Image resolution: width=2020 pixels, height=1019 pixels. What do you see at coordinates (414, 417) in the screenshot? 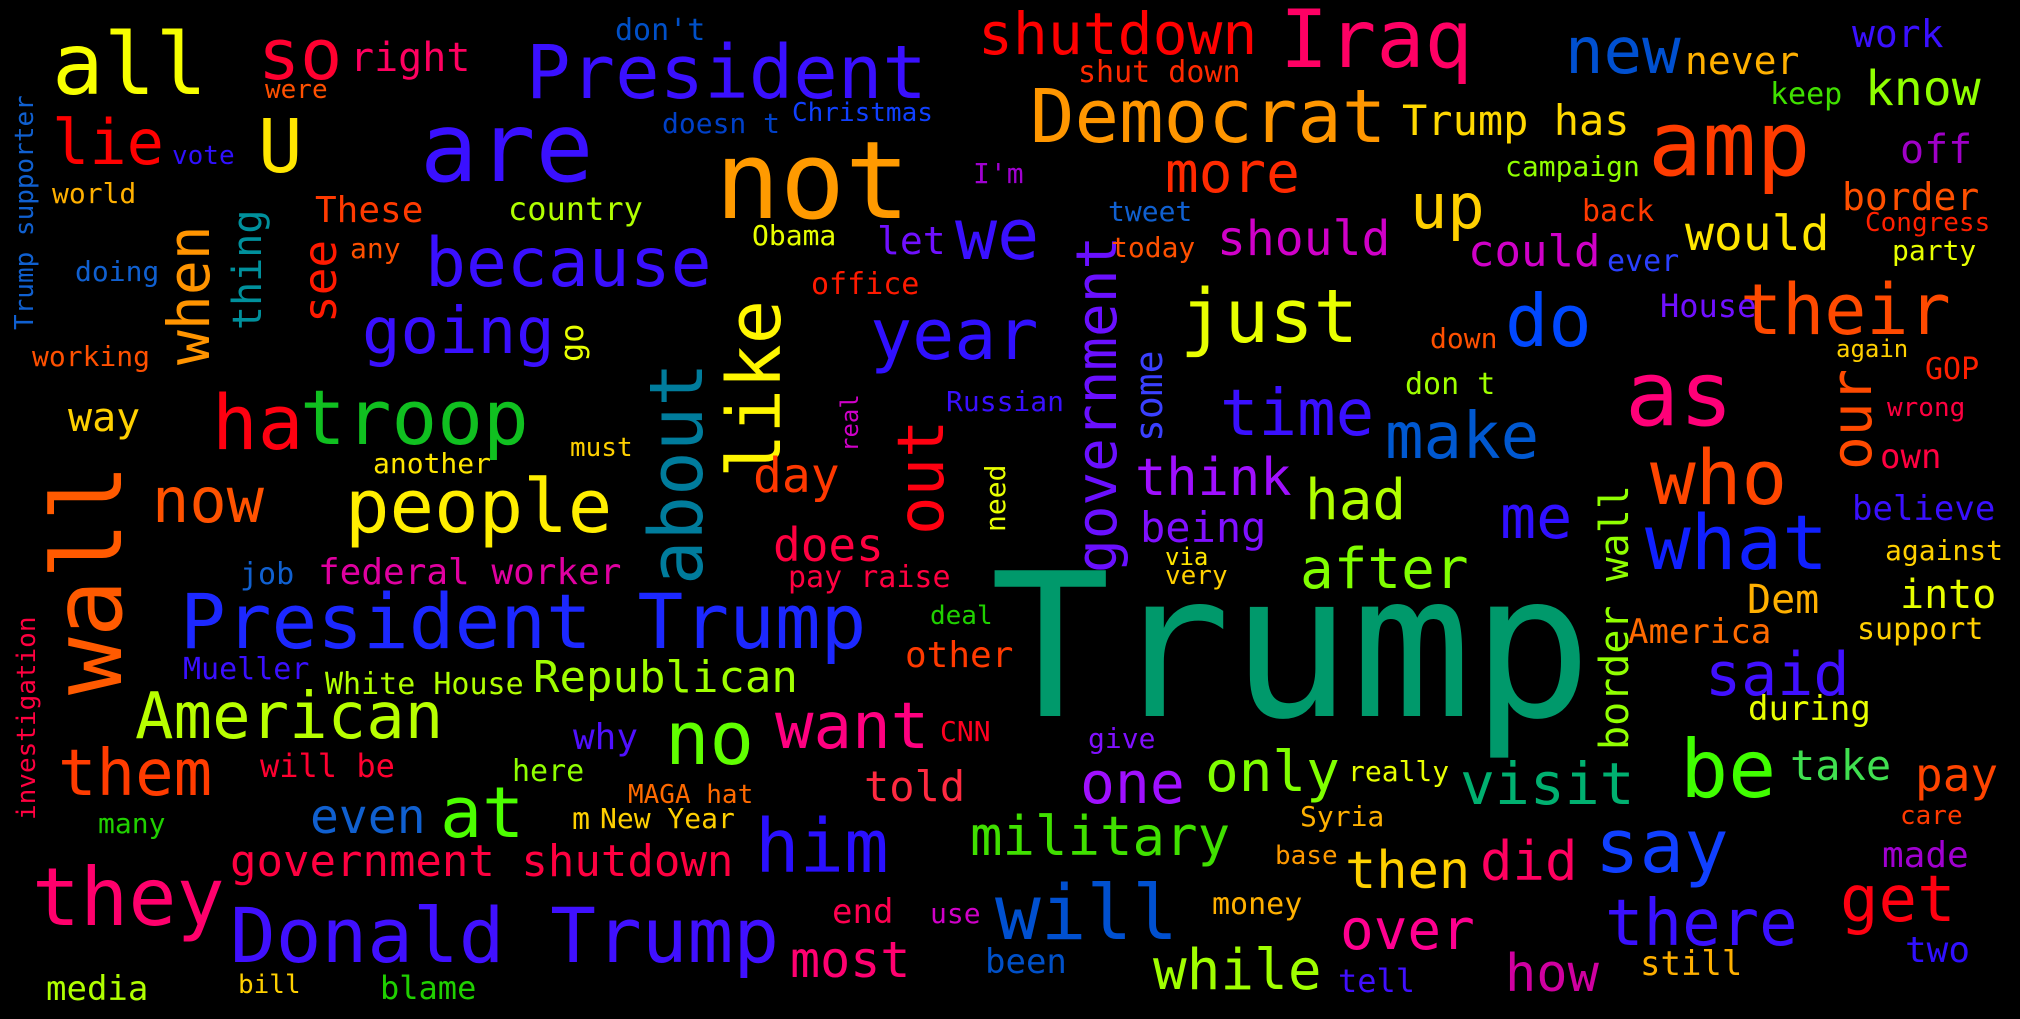
I see `word: troop` at bounding box center [414, 417].